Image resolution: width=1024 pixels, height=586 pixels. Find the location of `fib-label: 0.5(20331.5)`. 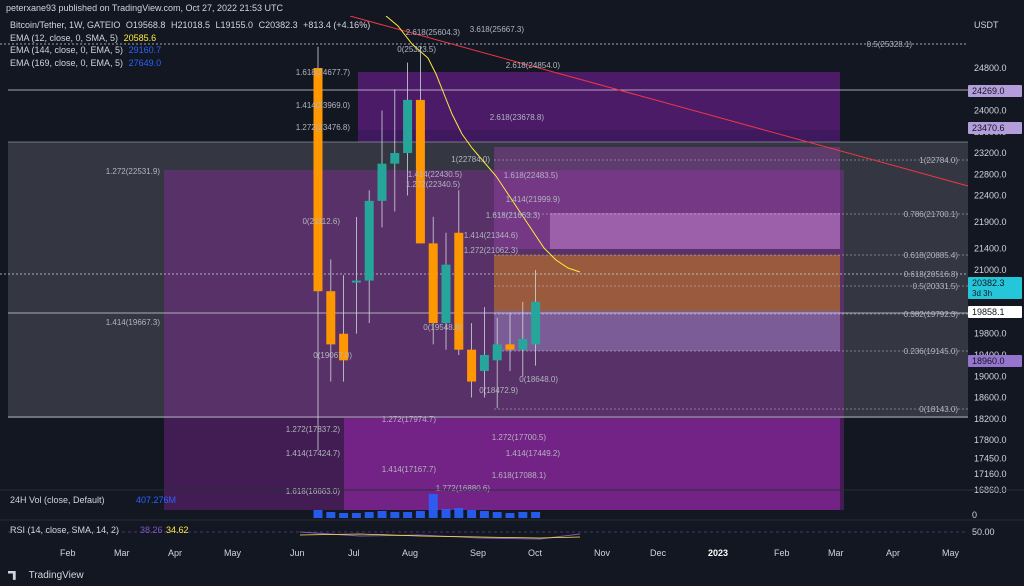

fib-label: 0.5(20331.5) is located at coordinates (936, 286).